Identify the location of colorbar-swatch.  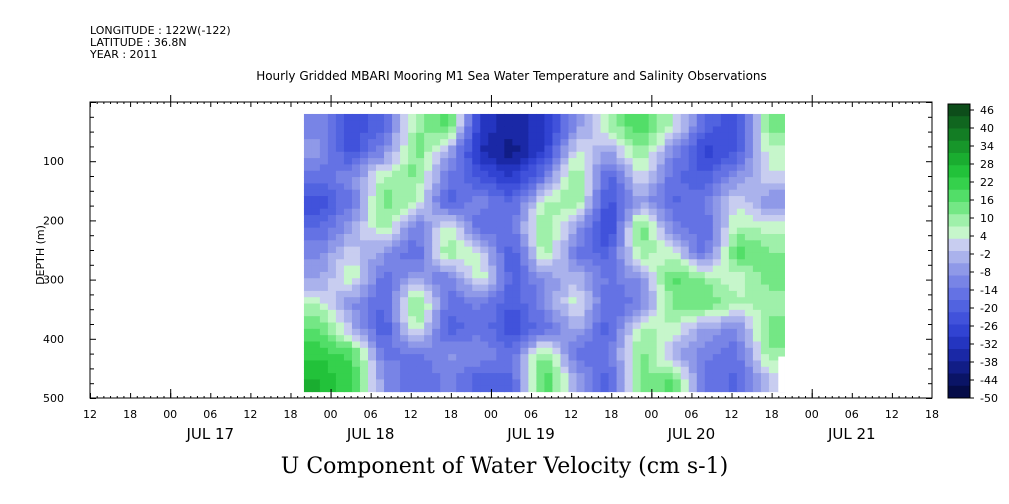
(959, 367).